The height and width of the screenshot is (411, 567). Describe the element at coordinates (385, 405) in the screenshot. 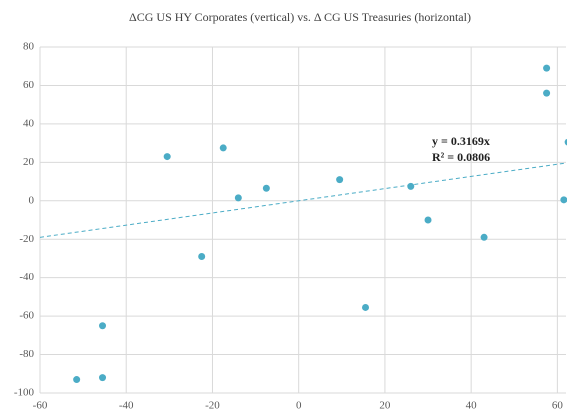

I see `x-tick-label: 20` at that location.